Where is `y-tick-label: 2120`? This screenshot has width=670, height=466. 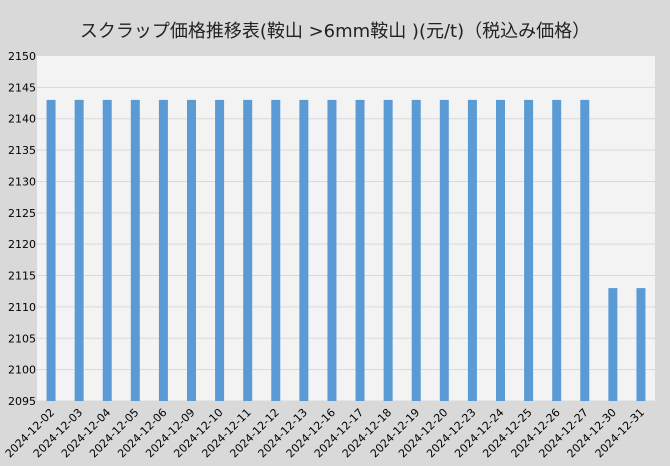 y-tick-label: 2120 is located at coordinates (22, 244).